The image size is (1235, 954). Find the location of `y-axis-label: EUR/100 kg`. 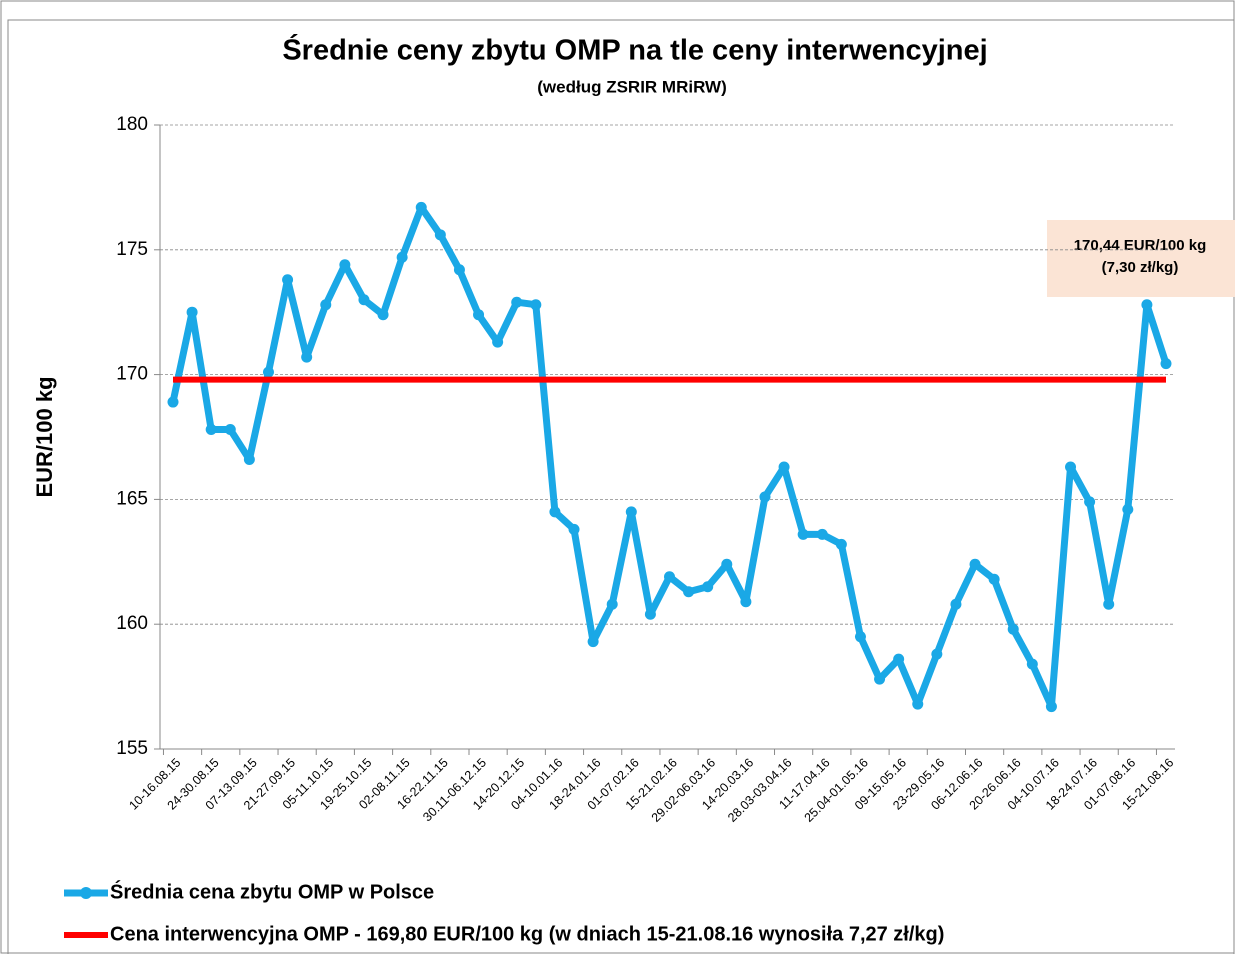

y-axis-label: EUR/100 kg is located at coordinates (44, 436).